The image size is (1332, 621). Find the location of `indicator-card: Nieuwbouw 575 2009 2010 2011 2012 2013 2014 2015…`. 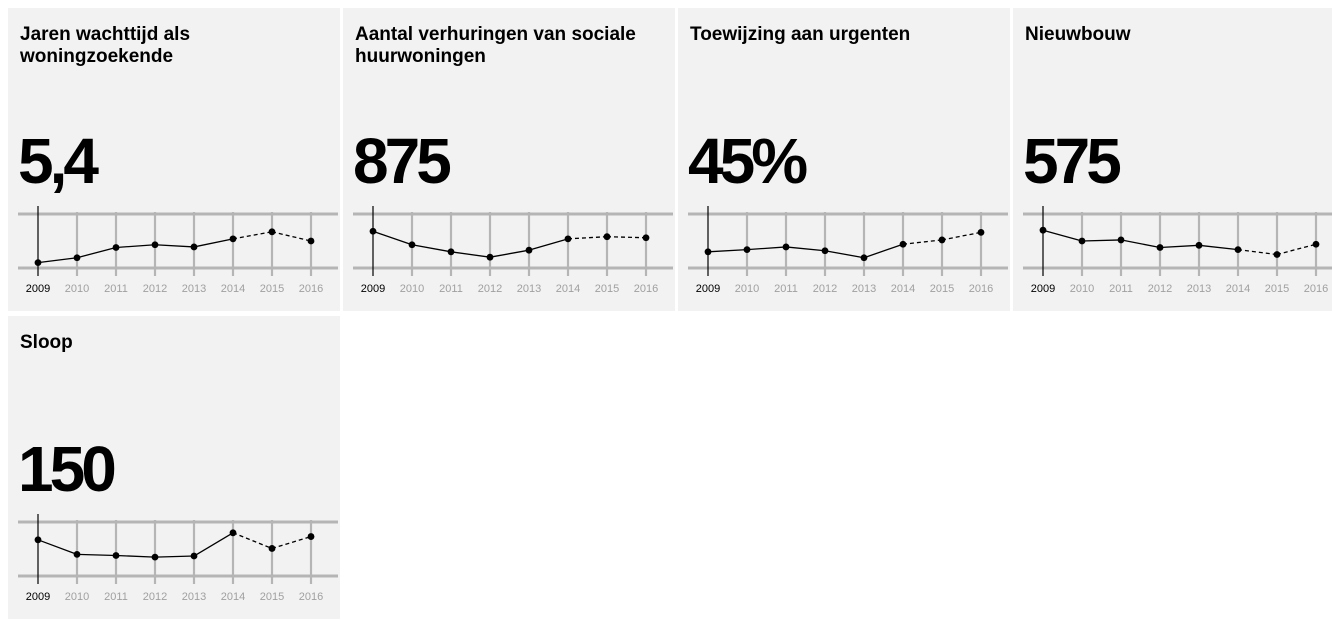

indicator-card: Nieuwbouw 575 2009 2010 2011 2012 2013 2014 2015… is located at coordinates (1172, 159).